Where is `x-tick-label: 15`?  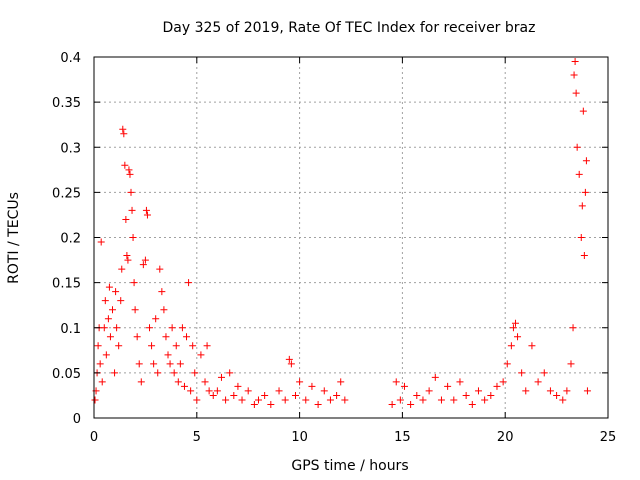 x-tick-label: 15 is located at coordinates (402, 437).